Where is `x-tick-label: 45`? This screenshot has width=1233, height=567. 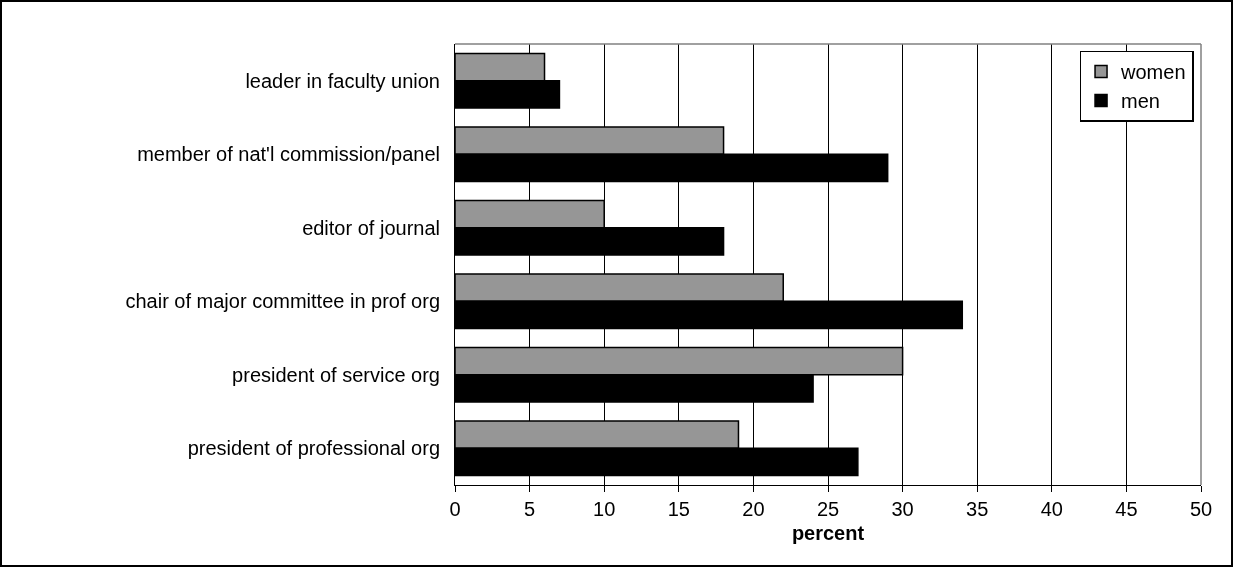
x-tick-label: 45 is located at coordinates (1126, 509).